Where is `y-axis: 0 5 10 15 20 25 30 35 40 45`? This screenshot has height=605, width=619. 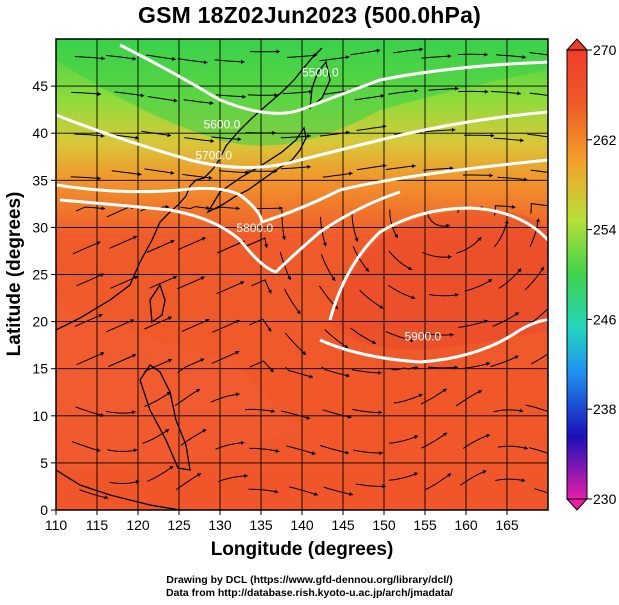 y-axis: 0 5 10 15 20 25 30 35 40 45 is located at coordinates (44, 298).